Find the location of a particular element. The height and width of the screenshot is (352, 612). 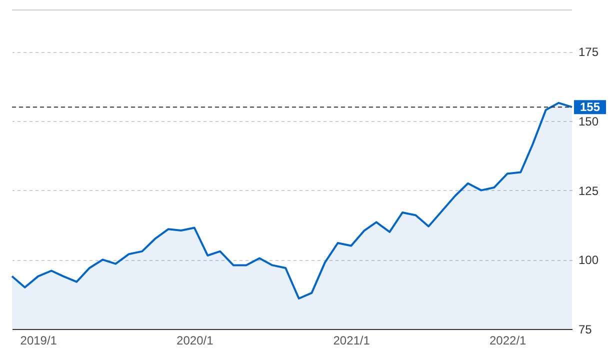

y-tick-label: 175 is located at coordinates (588, 52).